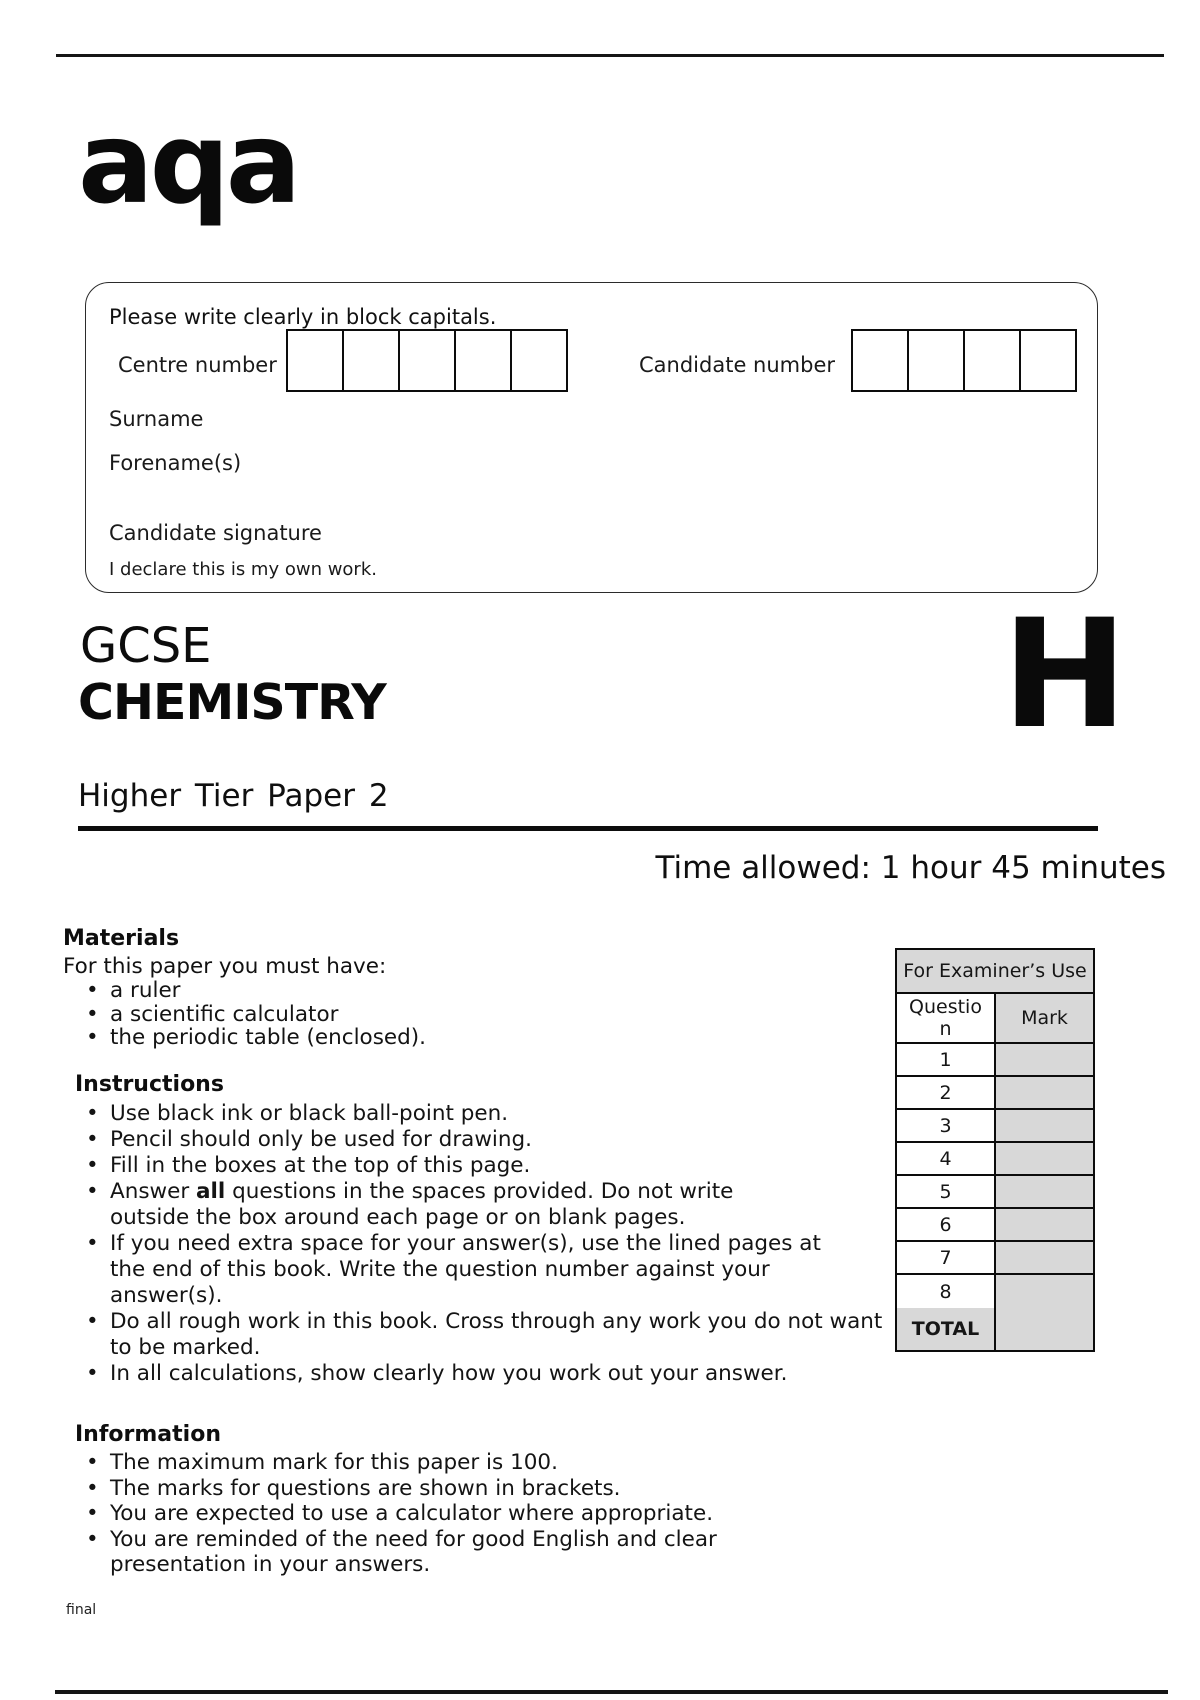 This screenshot has height=1700, width=1200. What do you see at coordinates (243, 569) in the screenshot?
I see `declaration-text: I declare this is my own work.` at bounding box center [243, 569].